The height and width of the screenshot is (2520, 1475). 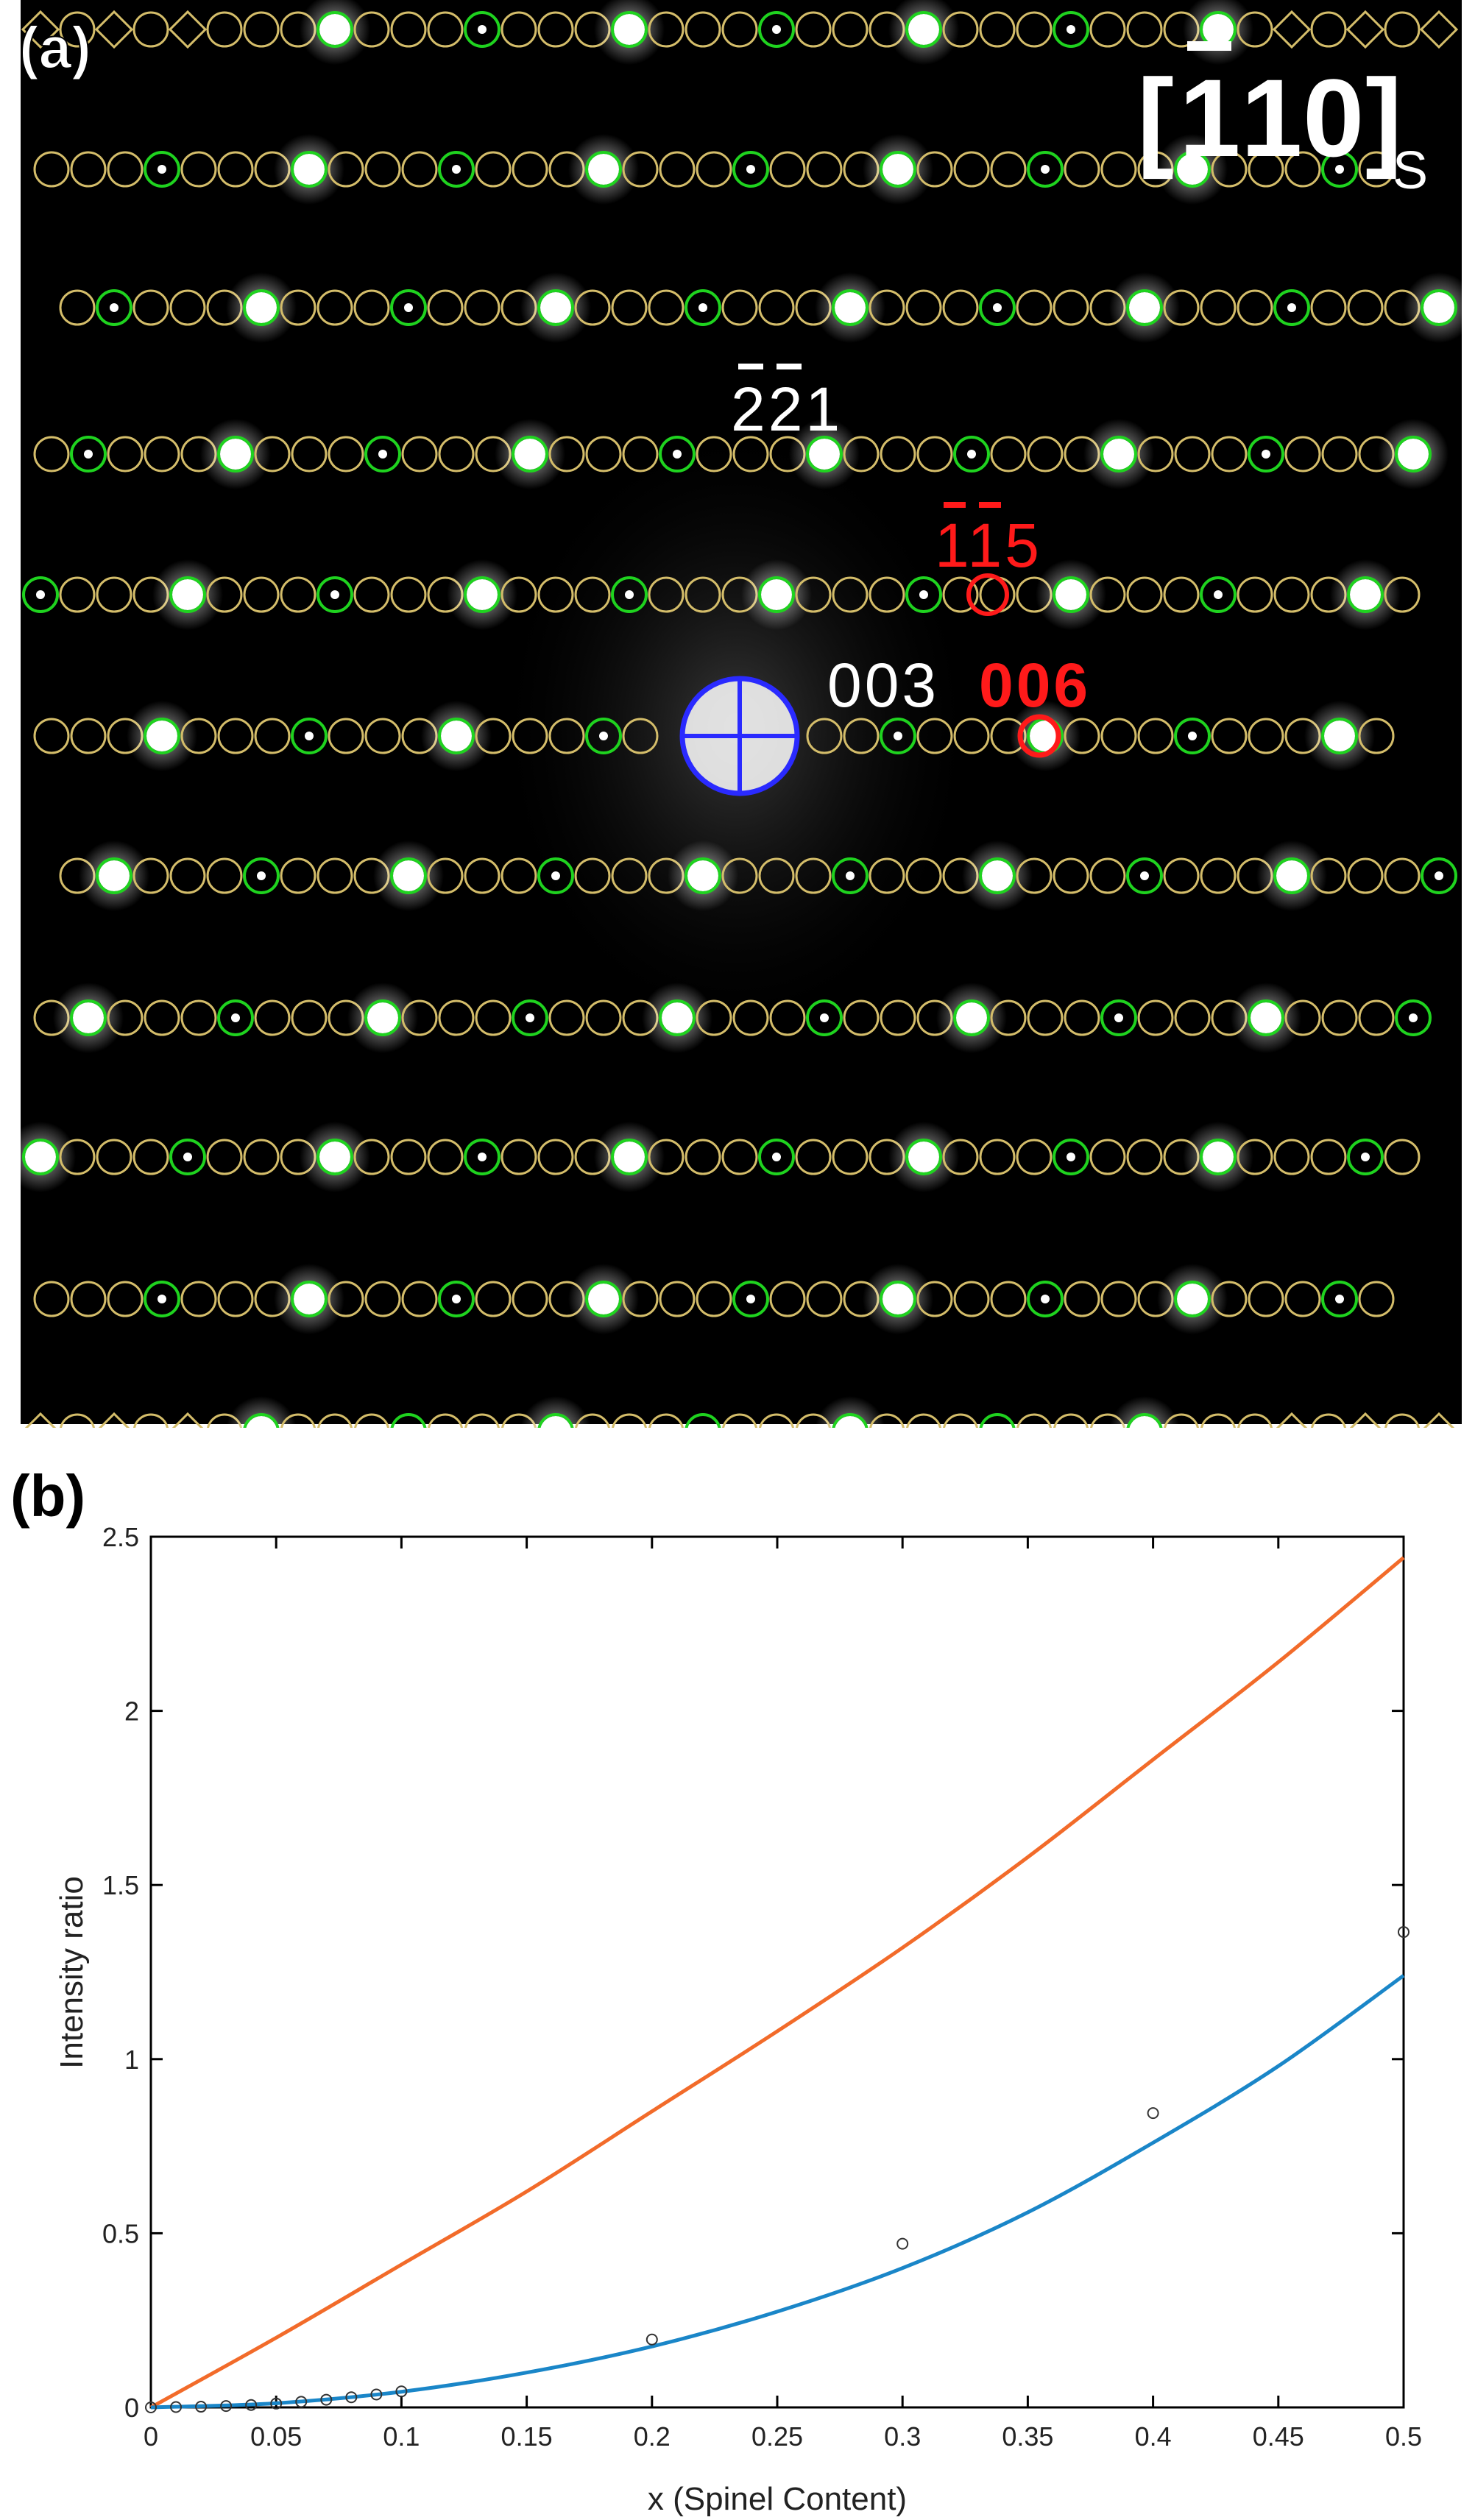 I want to click on y-tick-label: 0, so click(x=131, y=2408).